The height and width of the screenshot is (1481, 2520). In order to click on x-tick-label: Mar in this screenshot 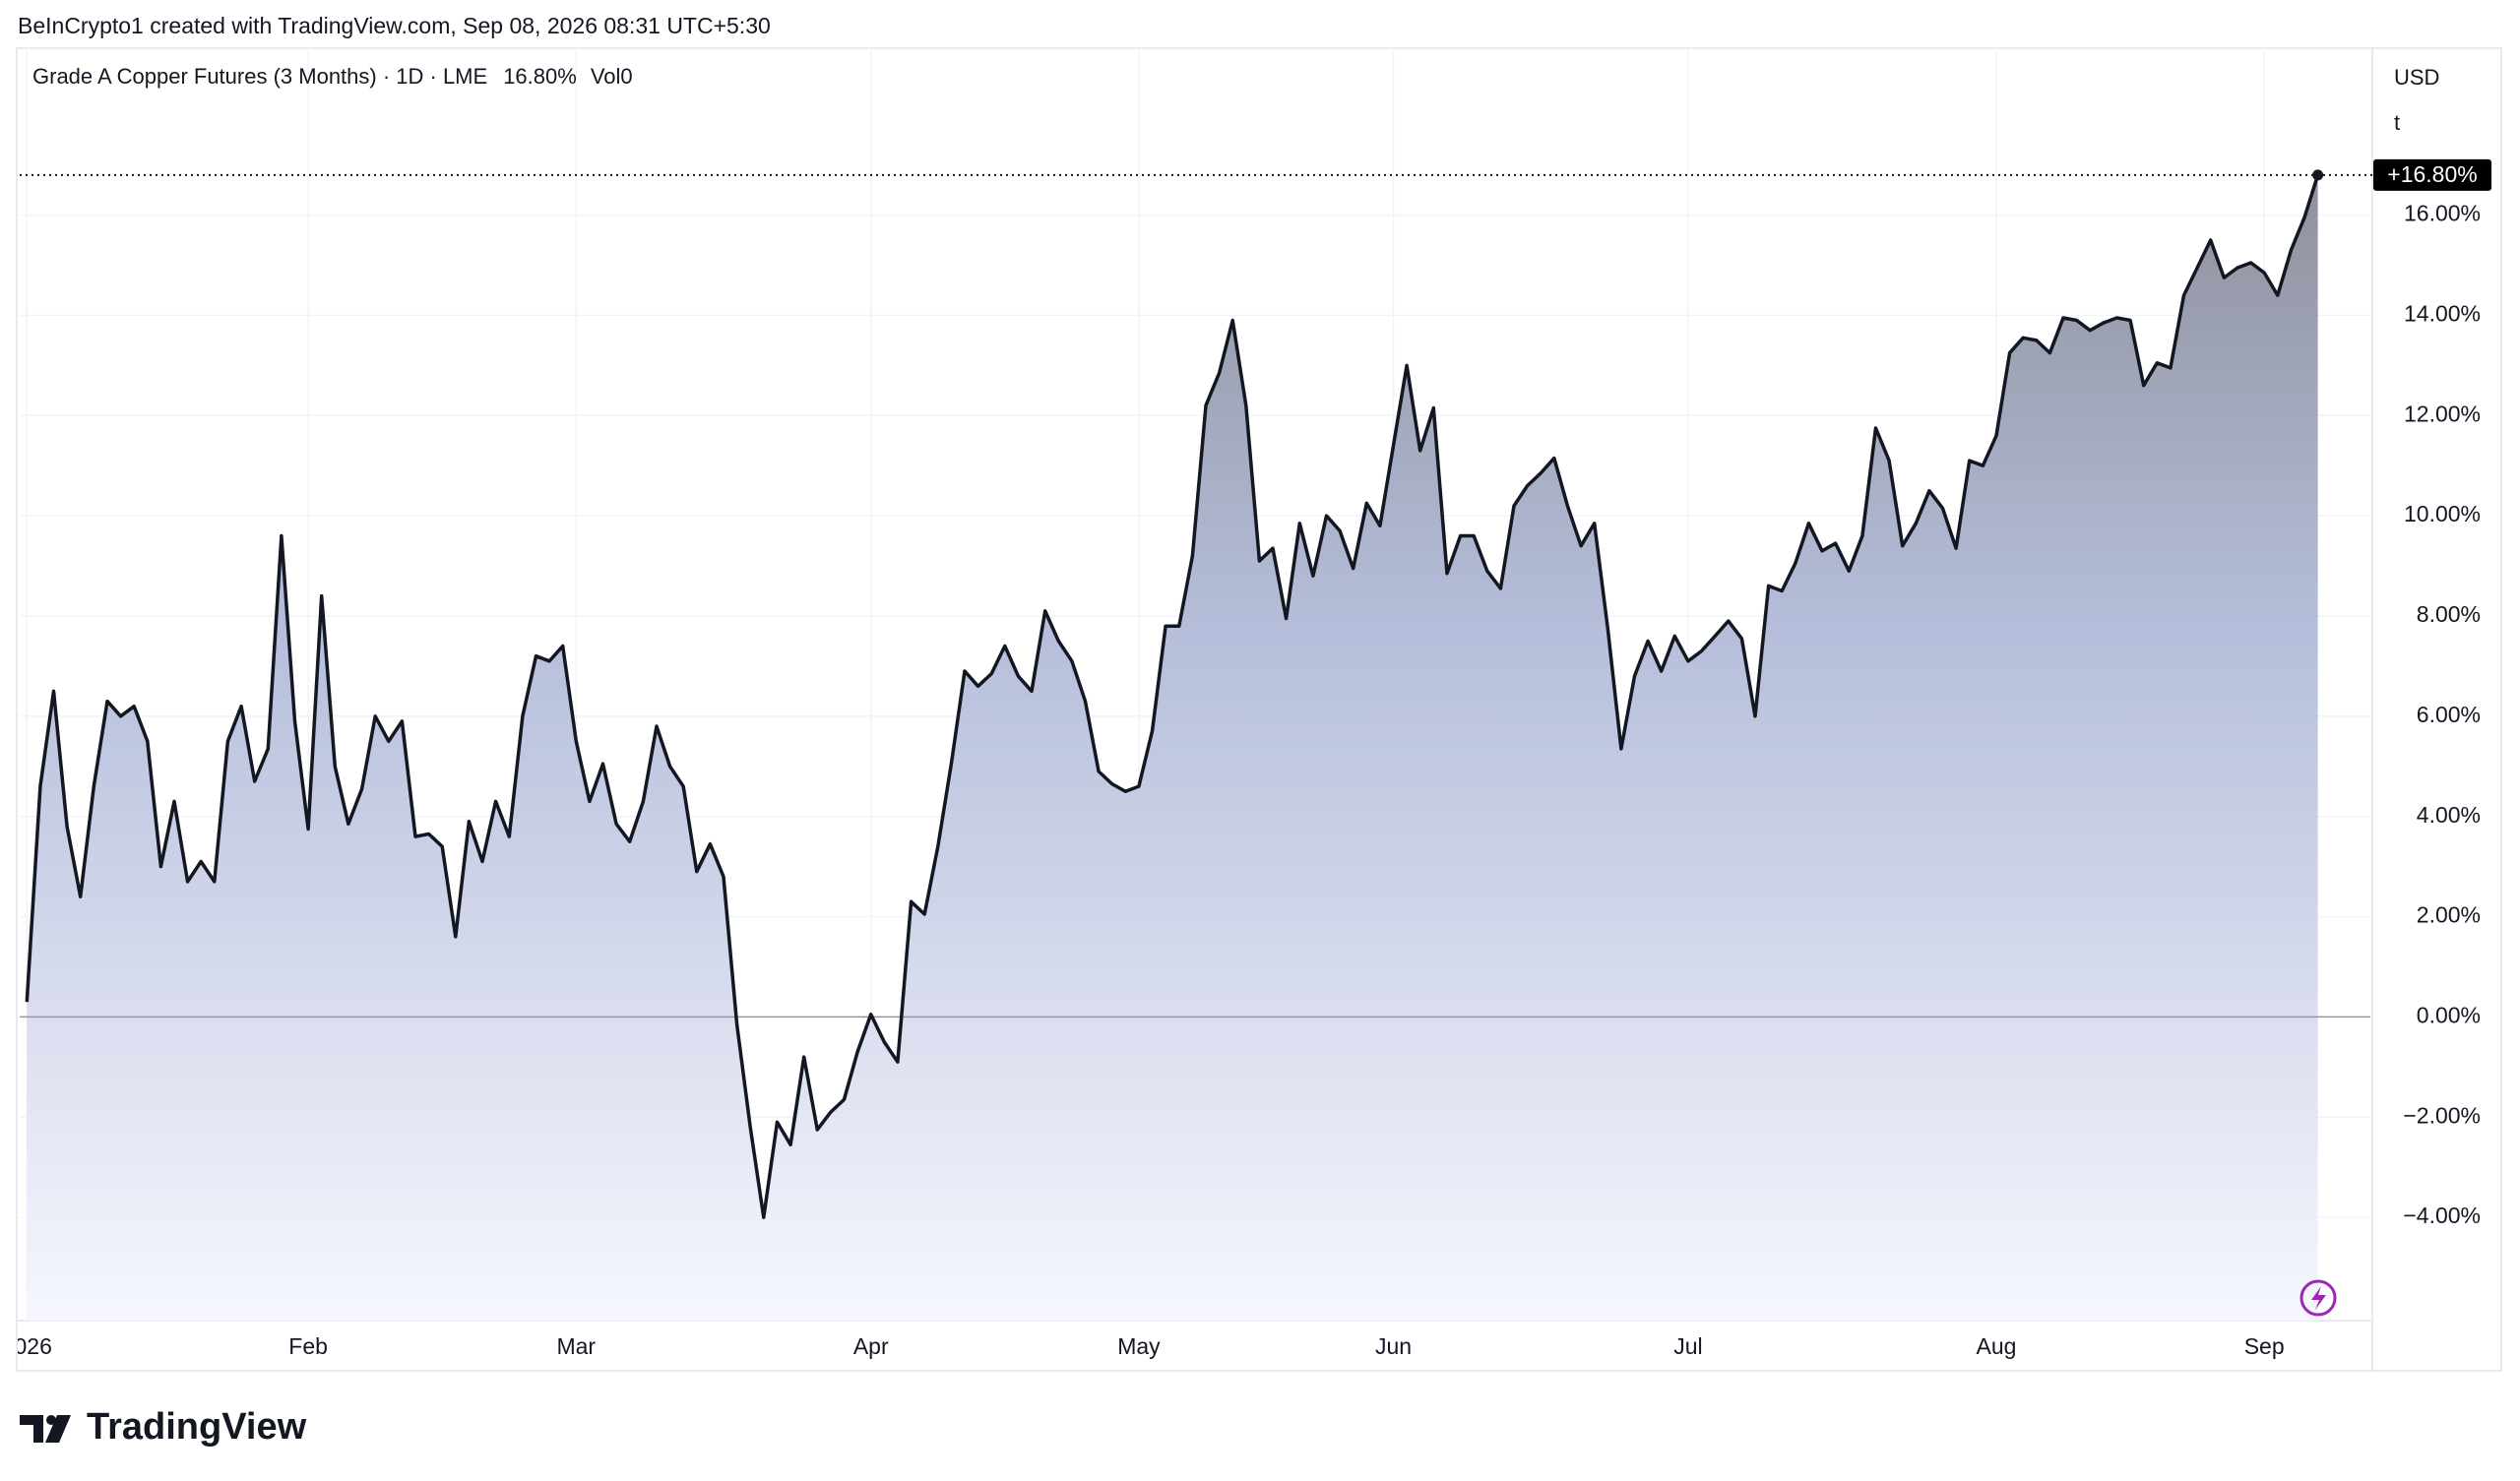, I will do `click(576, 1346)`.